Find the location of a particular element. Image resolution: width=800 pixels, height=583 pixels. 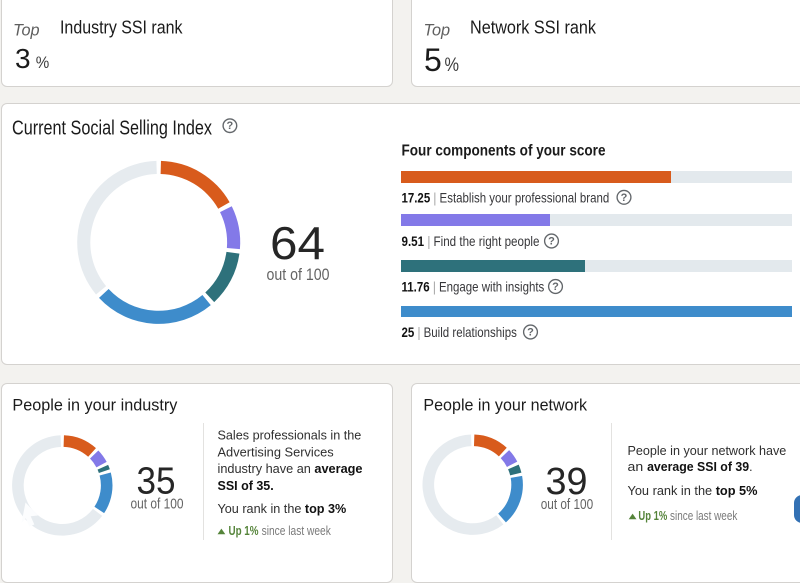

svg-text: Network SSI rank is located at coordinates (533, 26).